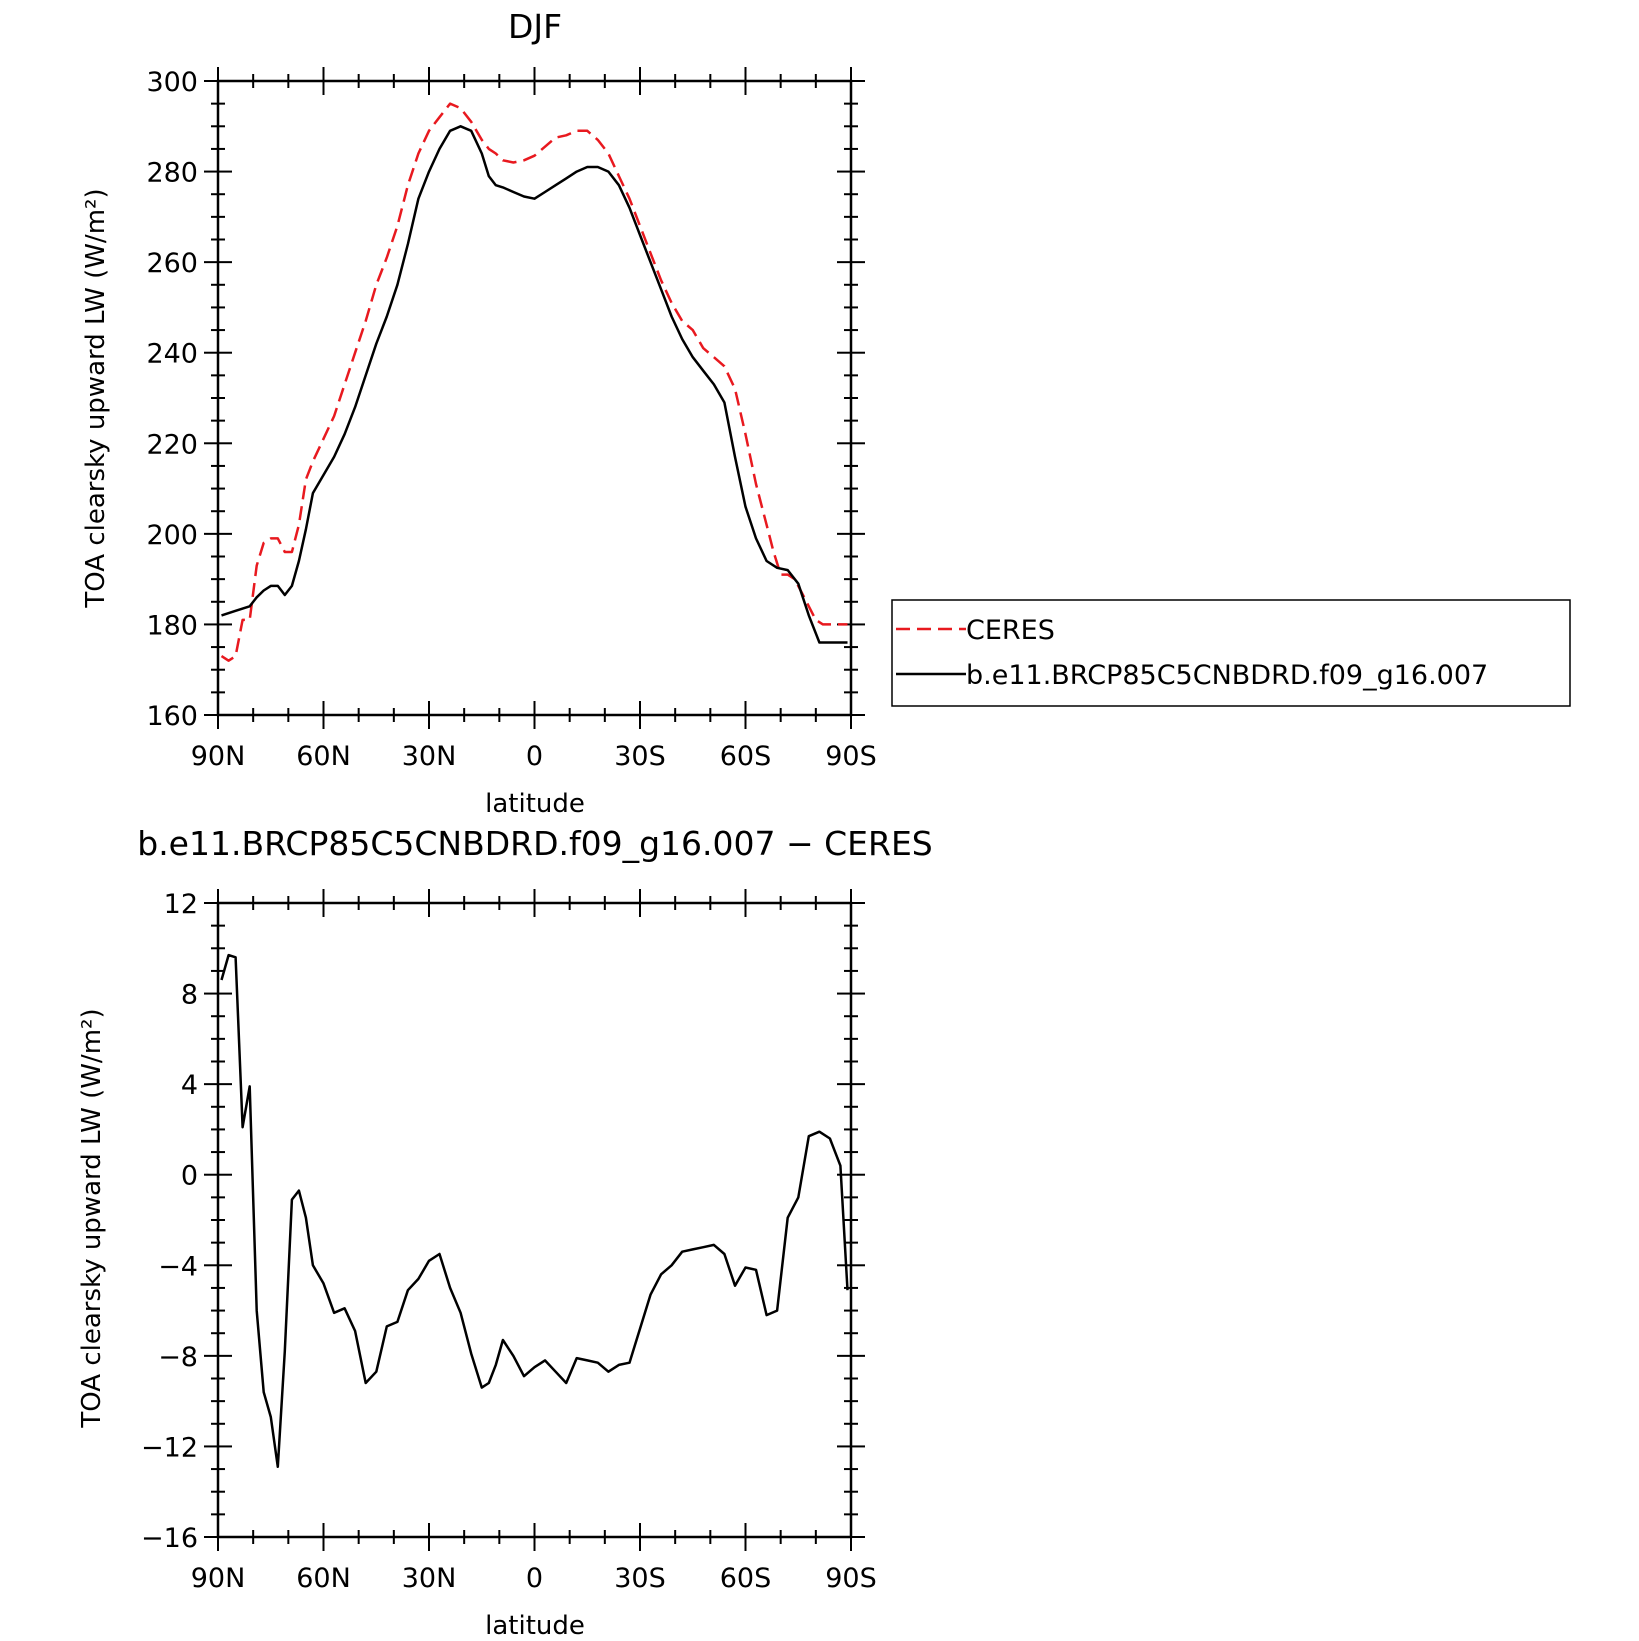 The image size is (1639, 1641). I want to click on bottom-plot-series, so click(534, 1211).